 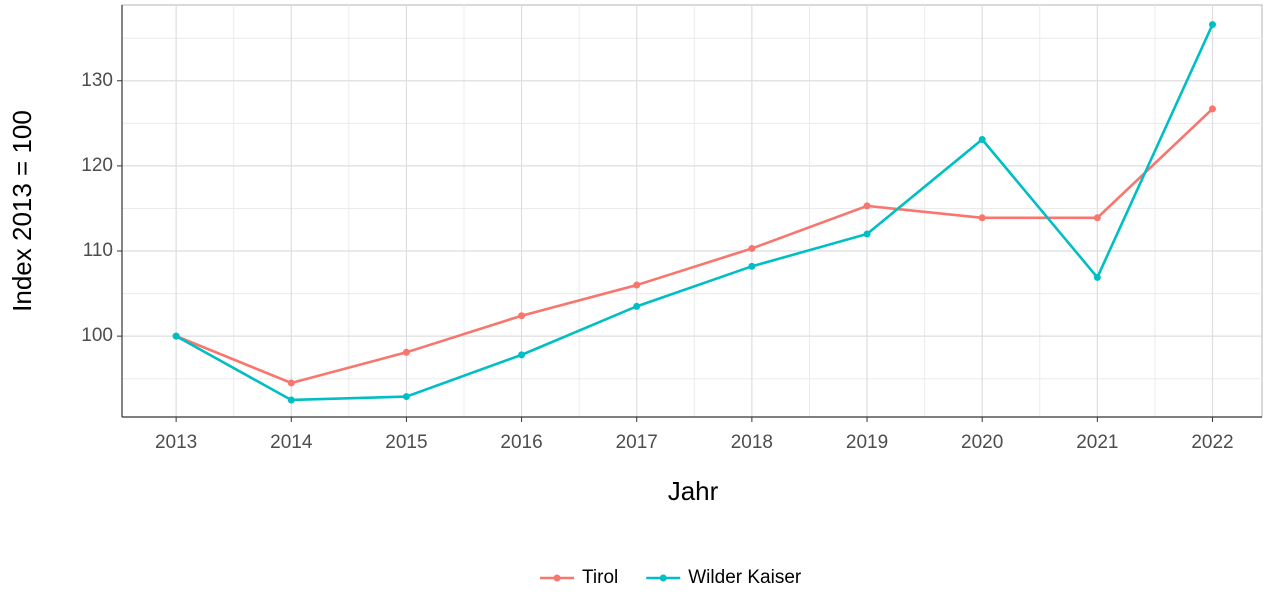 I want to click on legend-label: Tirol, so click(x=600, y=577).